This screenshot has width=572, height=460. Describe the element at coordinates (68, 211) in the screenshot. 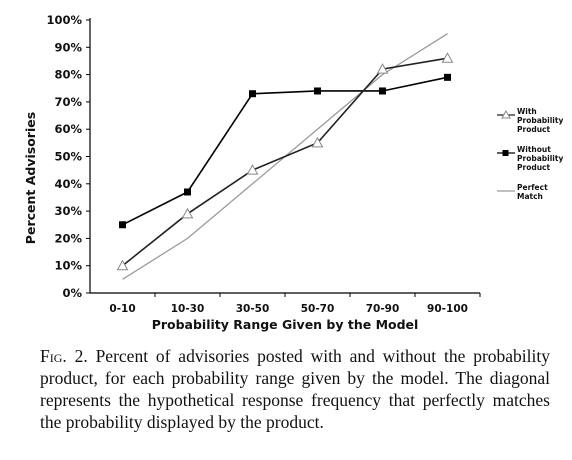

I see `y-tick-label: 30%` at that location.